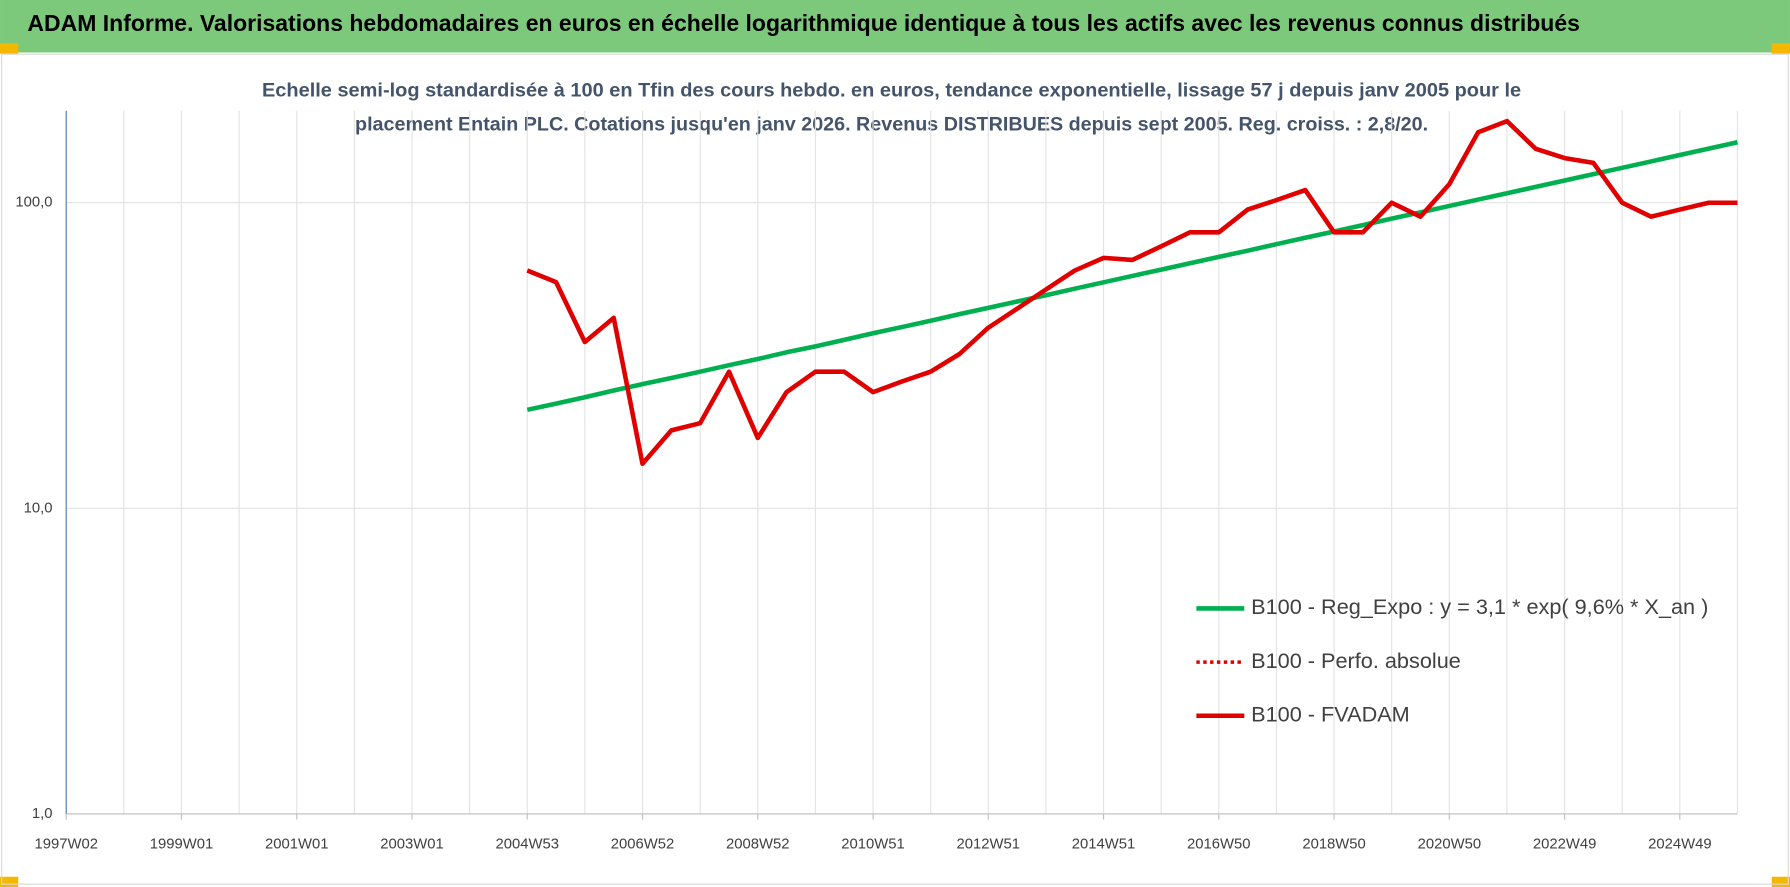 This screenshot has width=1790, height=887. I want to click on x-tick-label: 2022W49, so click(1564, 845).